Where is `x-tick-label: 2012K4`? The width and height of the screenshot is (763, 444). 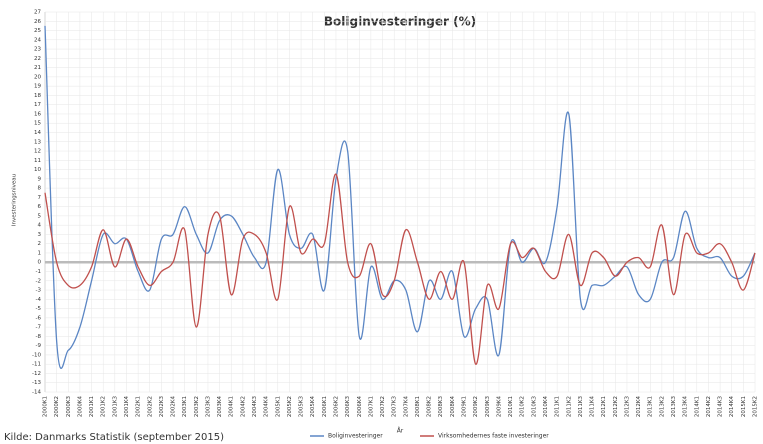 x-tick-label: 2012K4 is located at coordinates (639, 407).